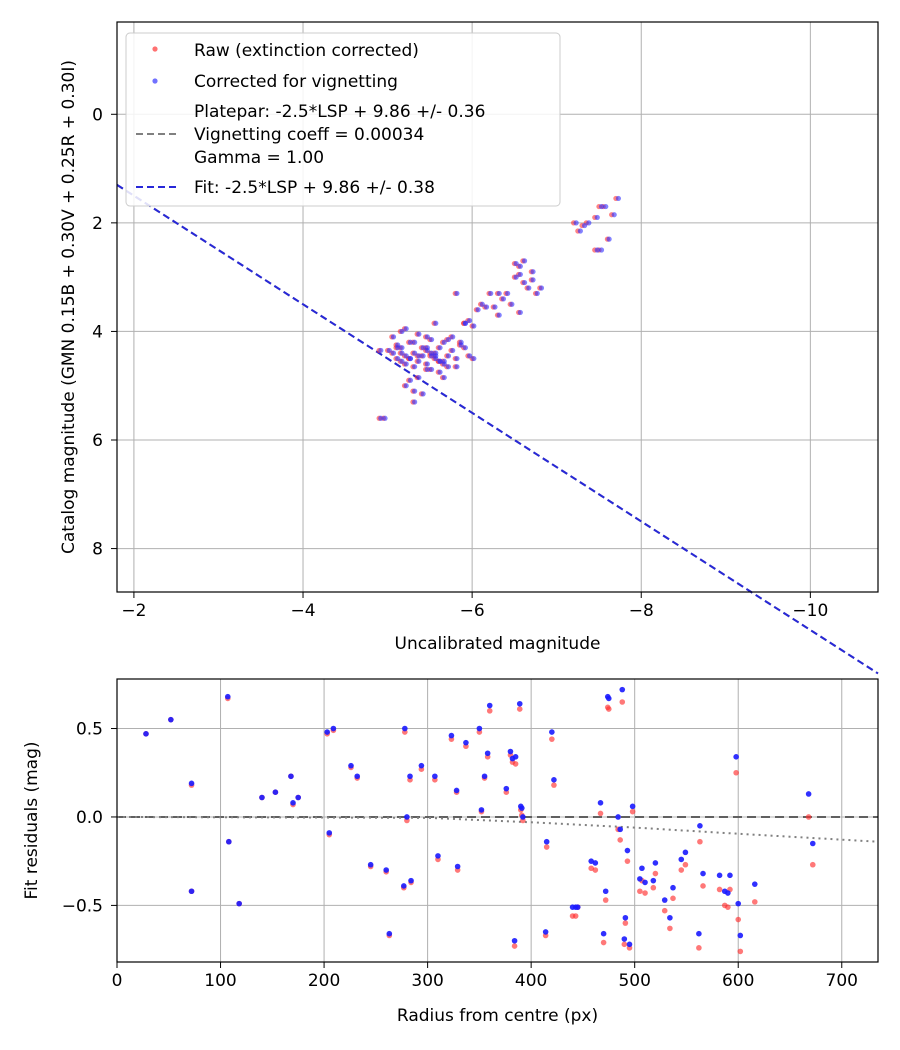  I want to click on legend-vignetting-label: Vignetting coeff = 0.00034, so click(309, 135).